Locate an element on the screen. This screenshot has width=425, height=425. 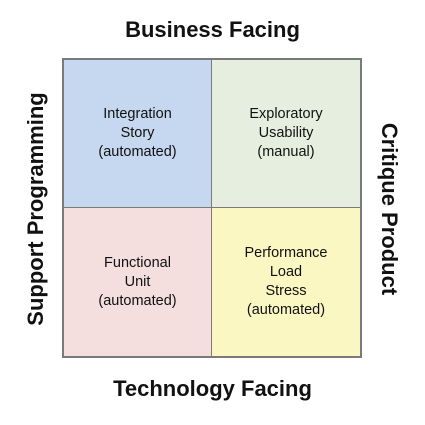
quadrant-line: Unit is located at coordinates (137, 281).